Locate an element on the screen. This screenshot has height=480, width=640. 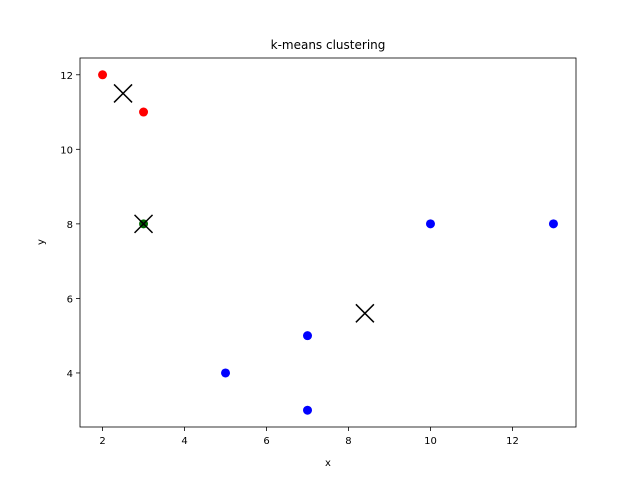
x-tick-label-3: 8 is located at coordinates (348, 441).